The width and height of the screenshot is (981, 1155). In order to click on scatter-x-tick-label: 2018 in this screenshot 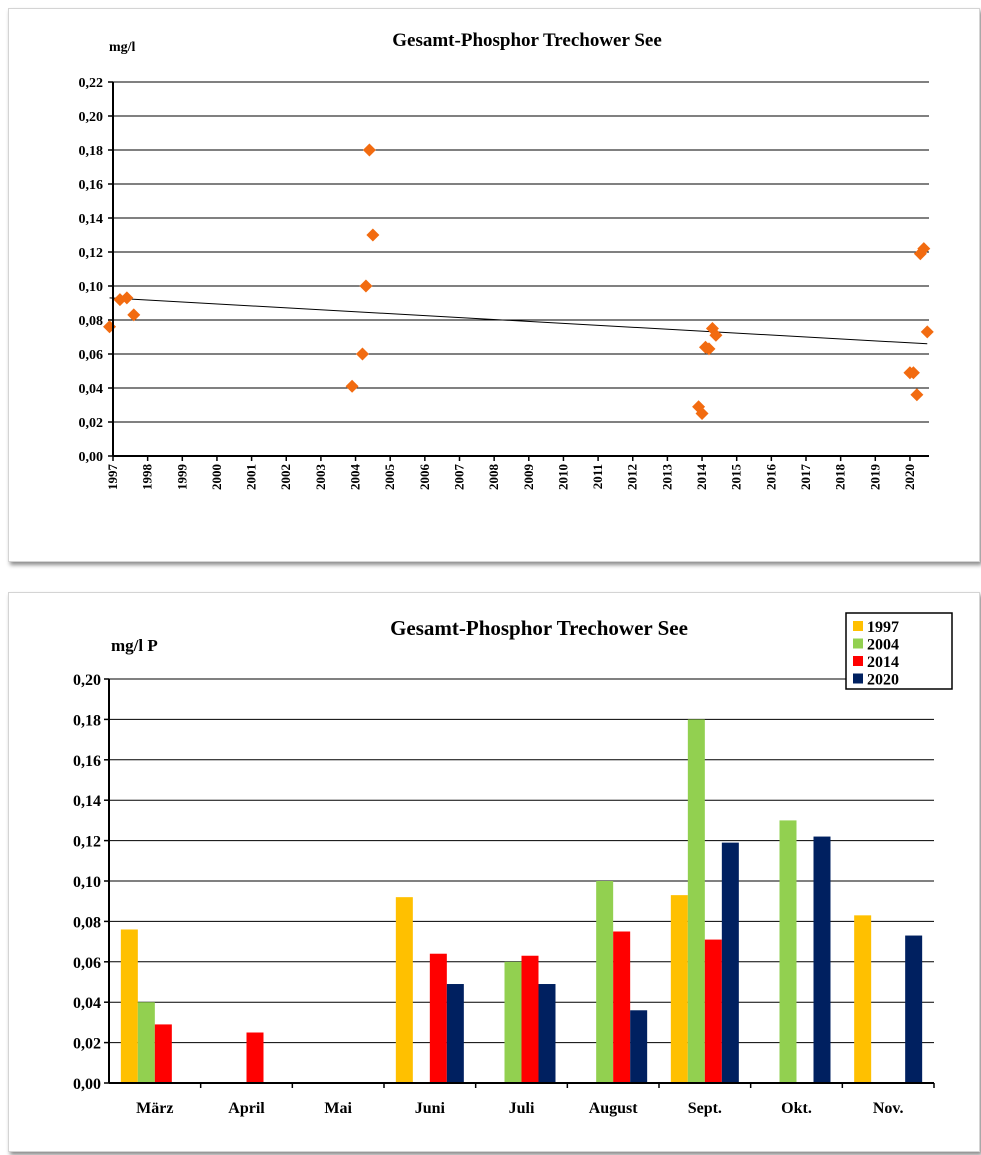, I will do `click(840, 477)`.